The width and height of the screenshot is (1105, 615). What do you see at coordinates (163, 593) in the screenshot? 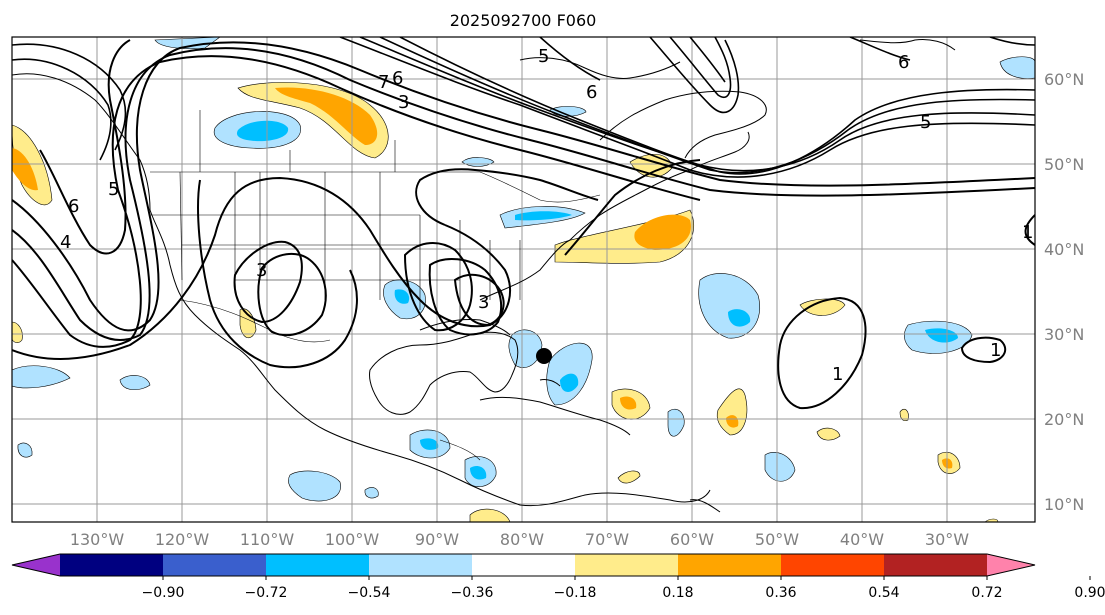
I see `colorbar-tick-label: −0.90` at bounding box center [163, 593].